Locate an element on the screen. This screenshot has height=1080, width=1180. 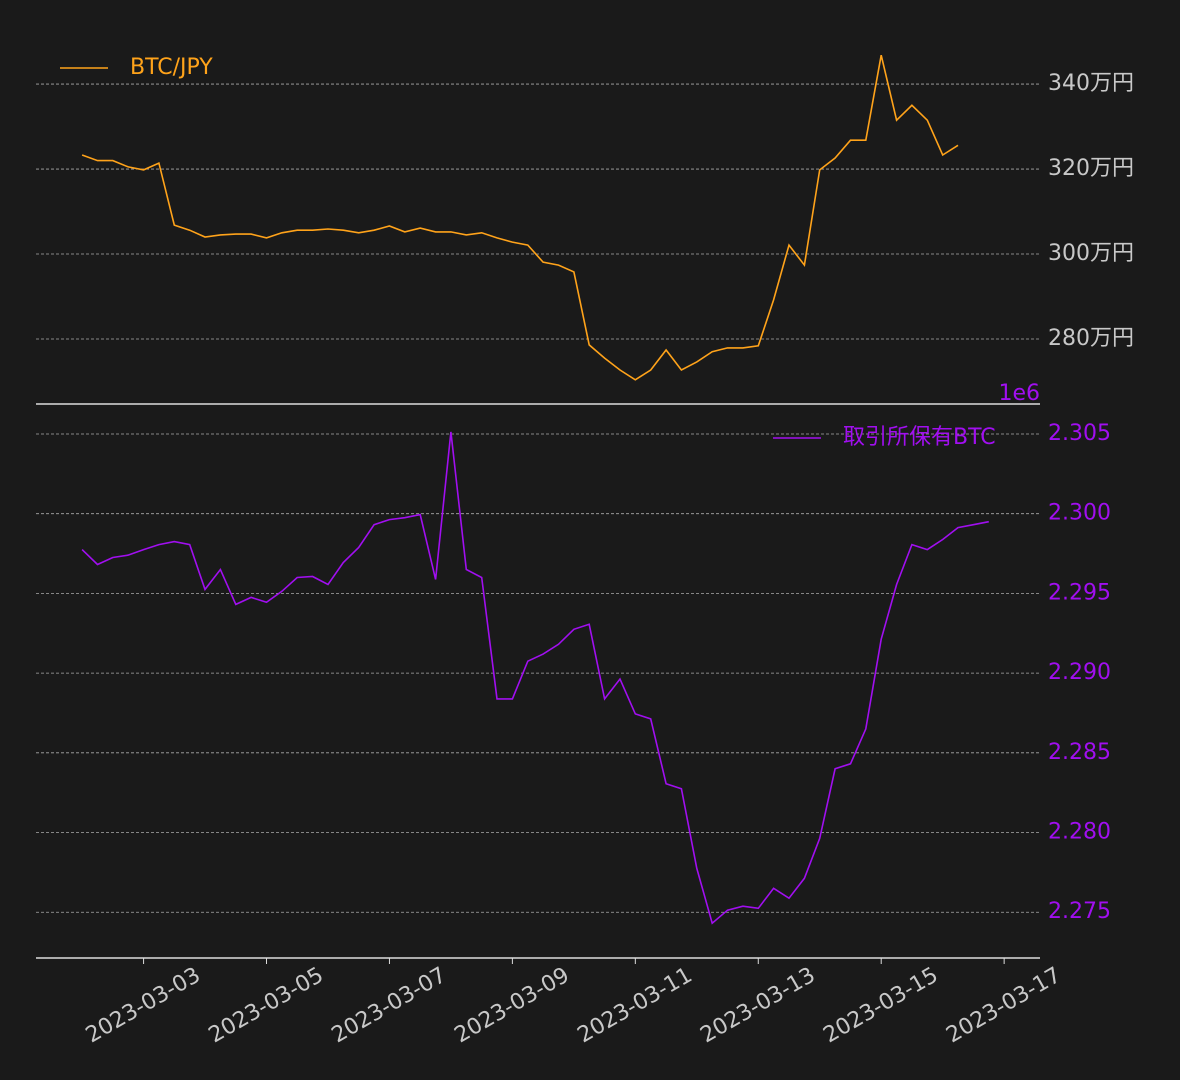
offset-label: 1e6 is located at coordinates (1019, 393).